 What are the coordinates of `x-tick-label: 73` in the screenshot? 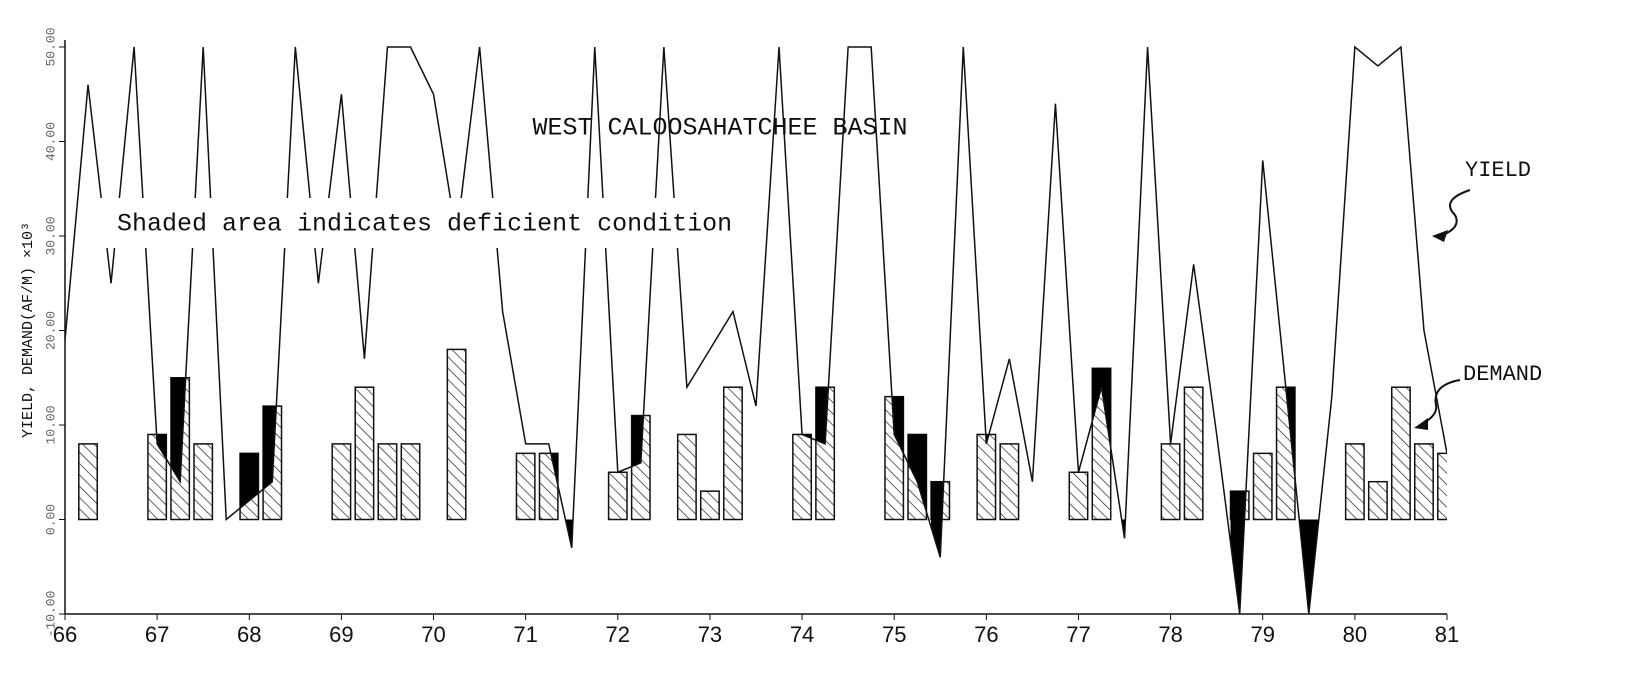 It's located at (710, 634).